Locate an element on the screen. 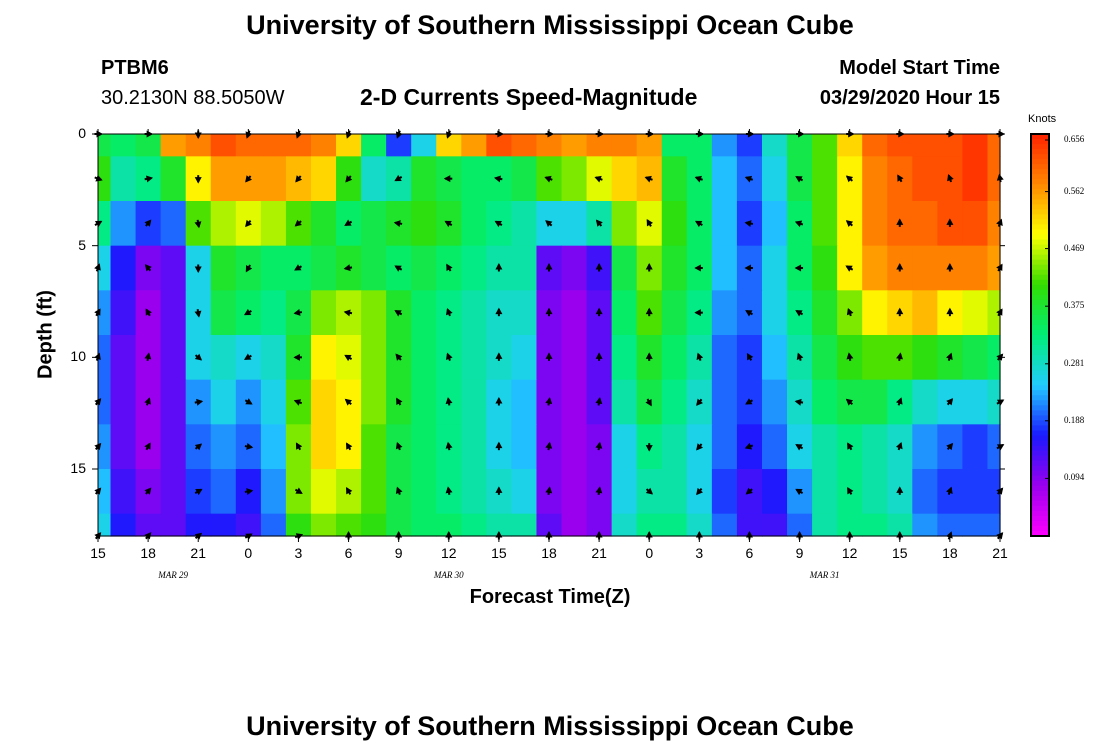  model-start-time: 03/29/2020 Hour 15 is located at coordinates (909, 98).